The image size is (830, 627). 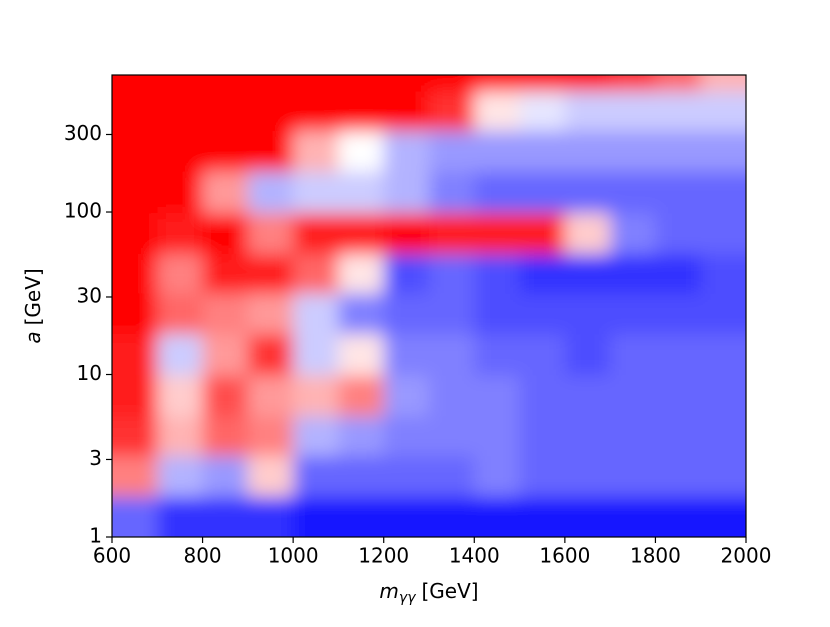 What do you see at coordinates (89, 295) in the screenshot?
I see `y-tick-label: 30` at bounding box center [89, 295].